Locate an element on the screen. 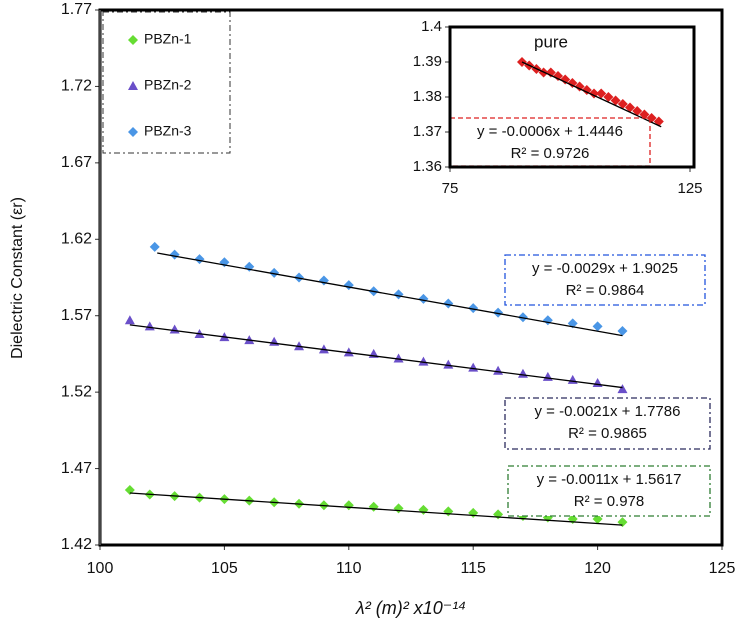  inset-title: pure is located at coordinates (551, 41).